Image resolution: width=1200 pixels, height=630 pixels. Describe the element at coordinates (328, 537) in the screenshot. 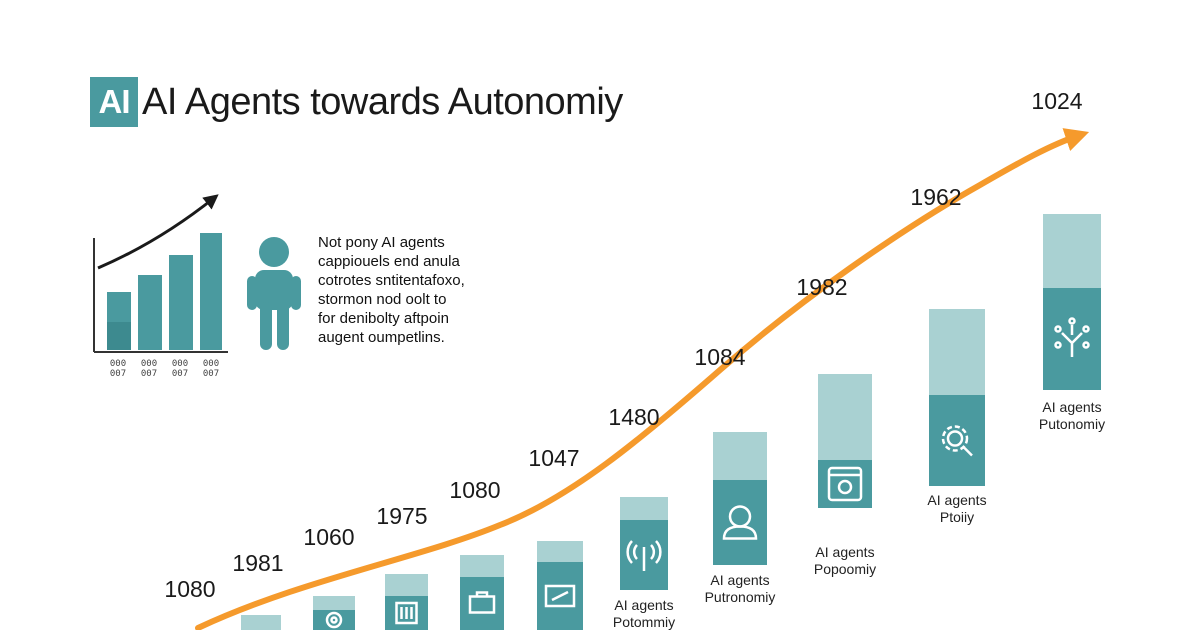

I see `trend-label: 1060` at that location.